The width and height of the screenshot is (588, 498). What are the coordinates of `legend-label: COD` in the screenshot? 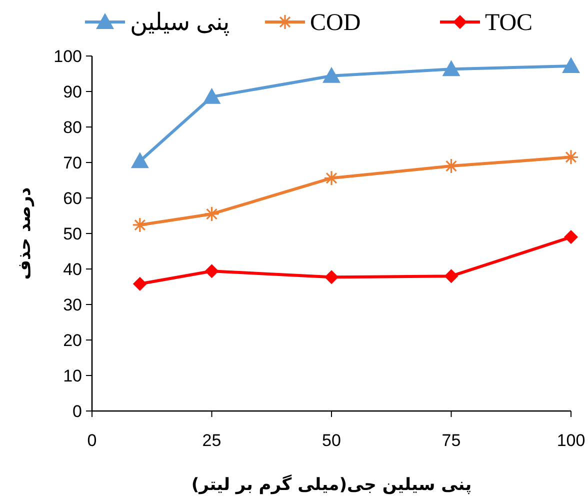 It's located at (335, 23).